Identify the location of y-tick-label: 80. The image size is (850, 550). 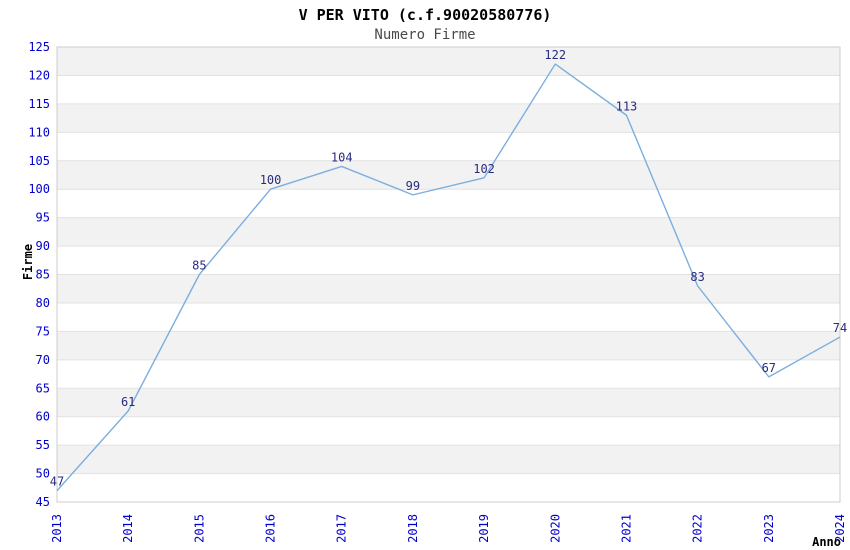
(43, 303).